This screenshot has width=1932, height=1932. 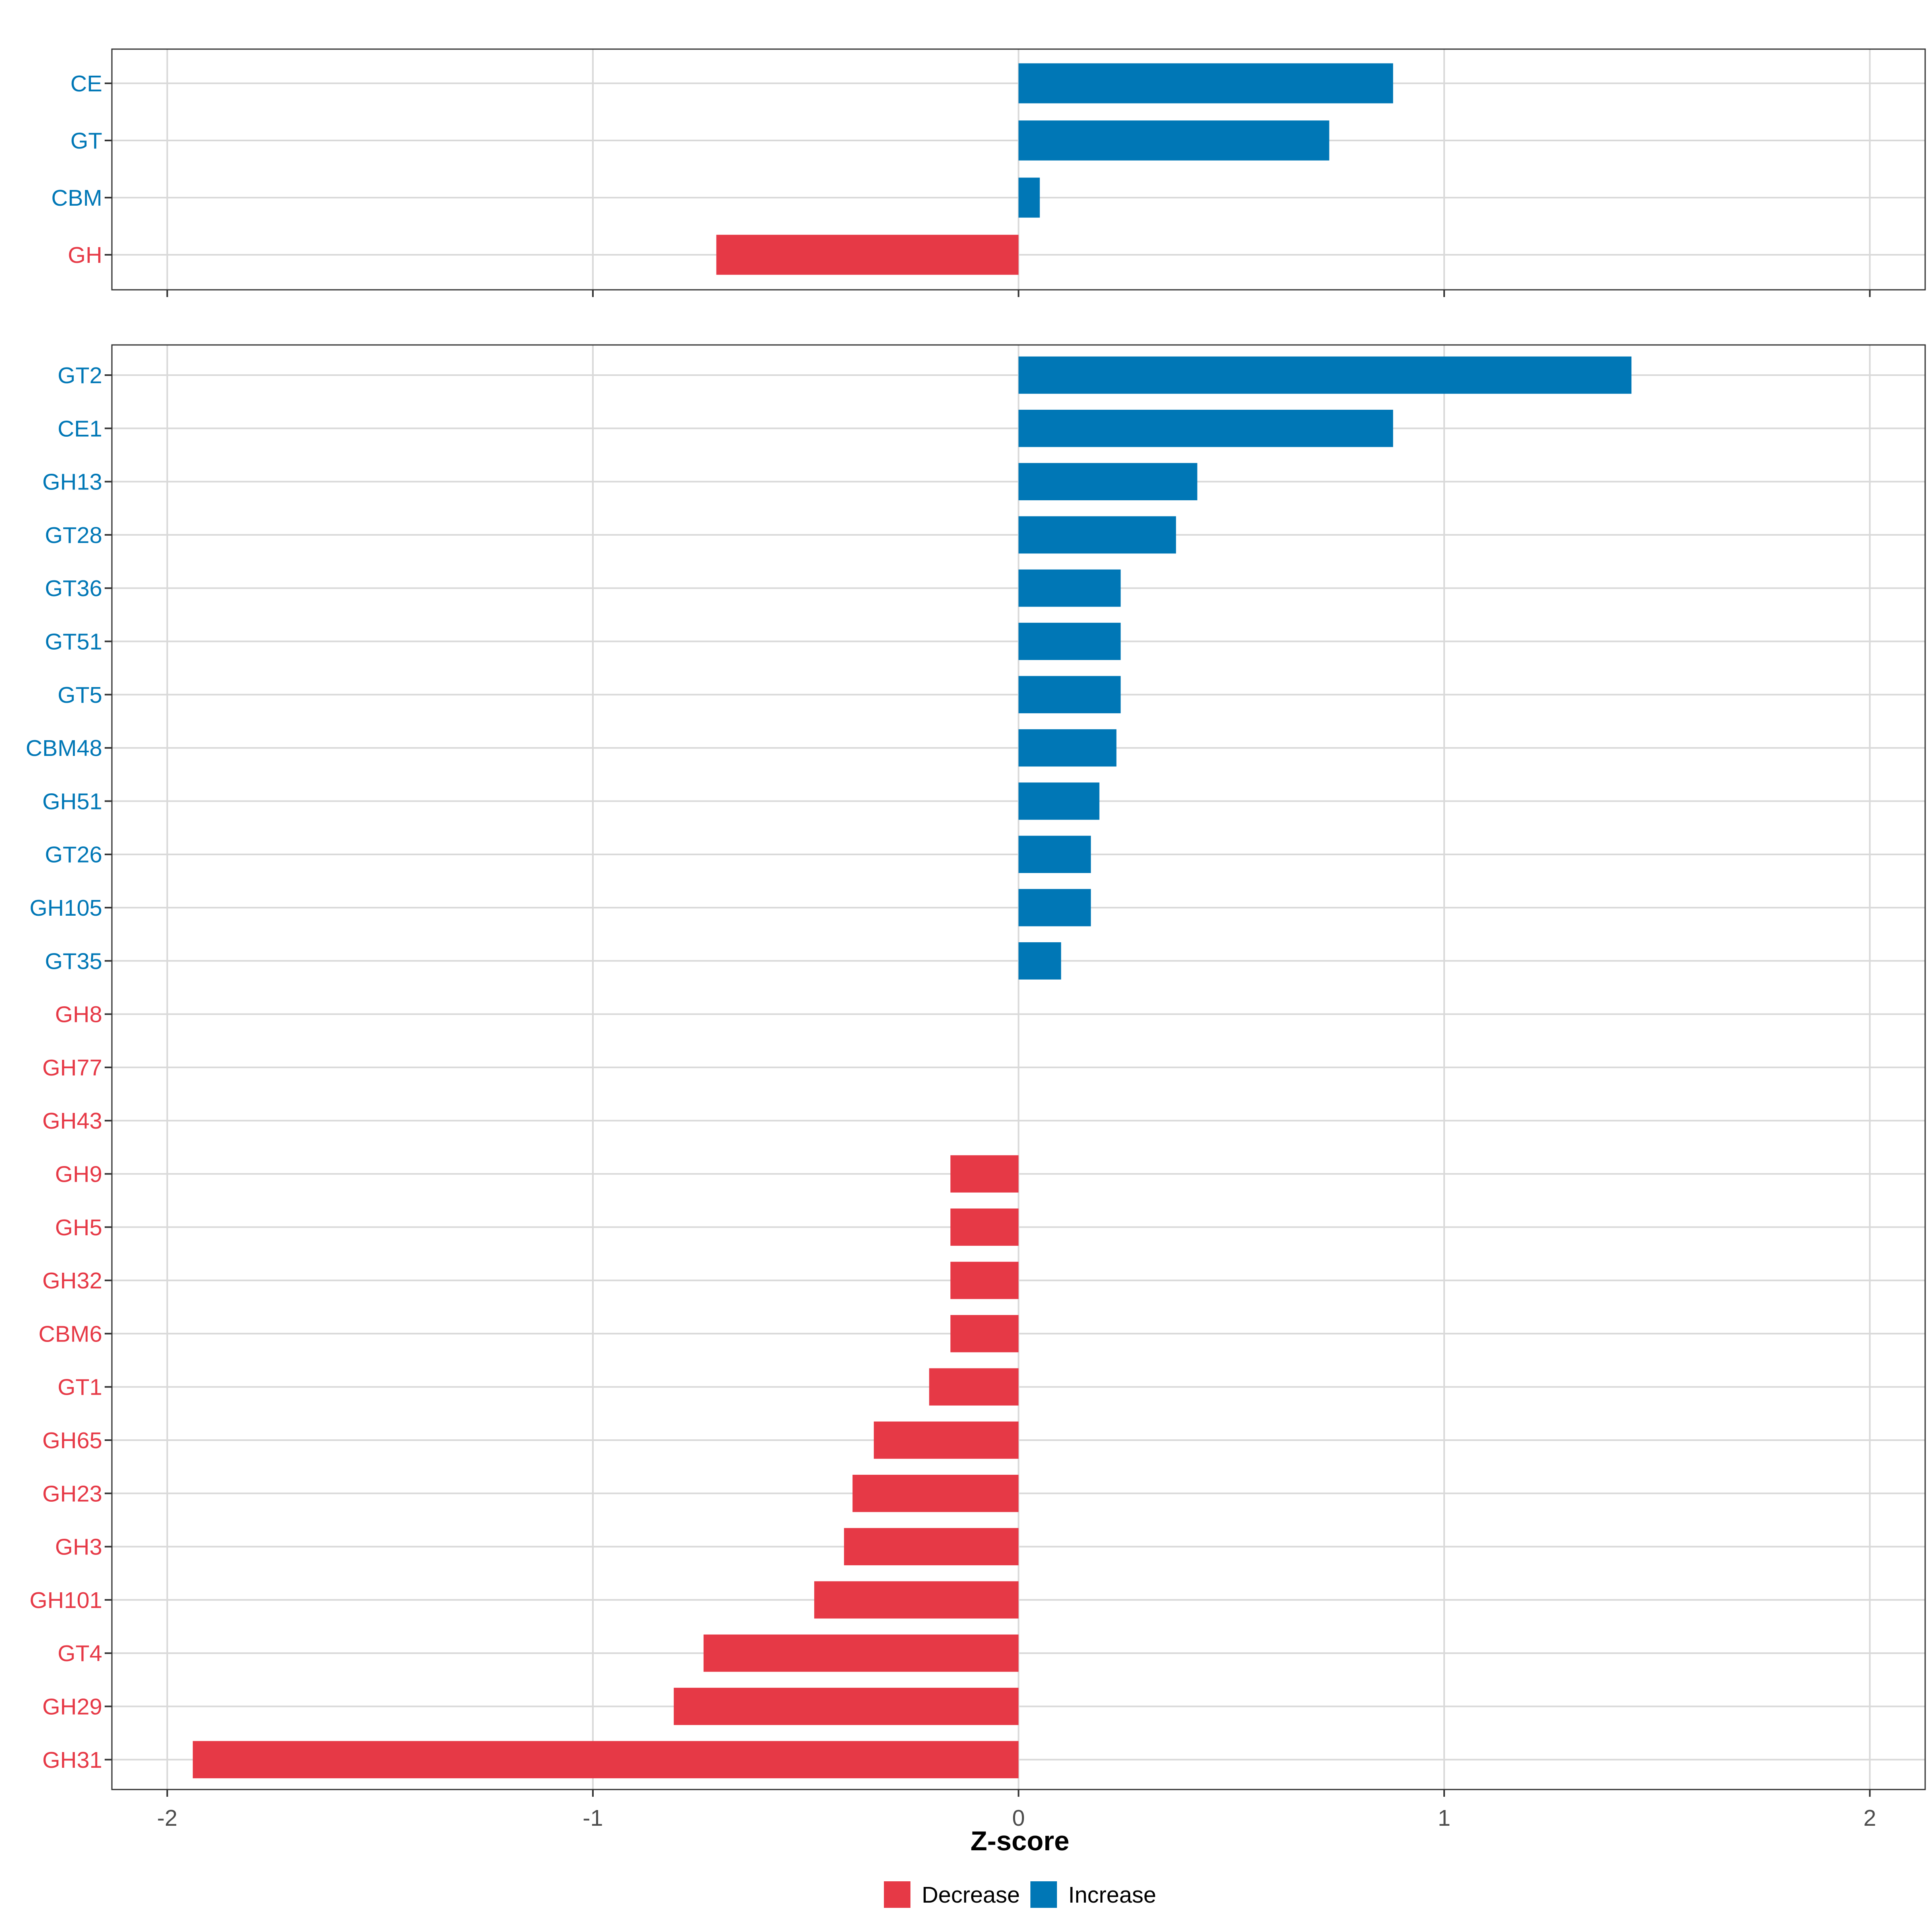 I want to click on category-label-gh65: GH65, so click(x=72, y=1440).